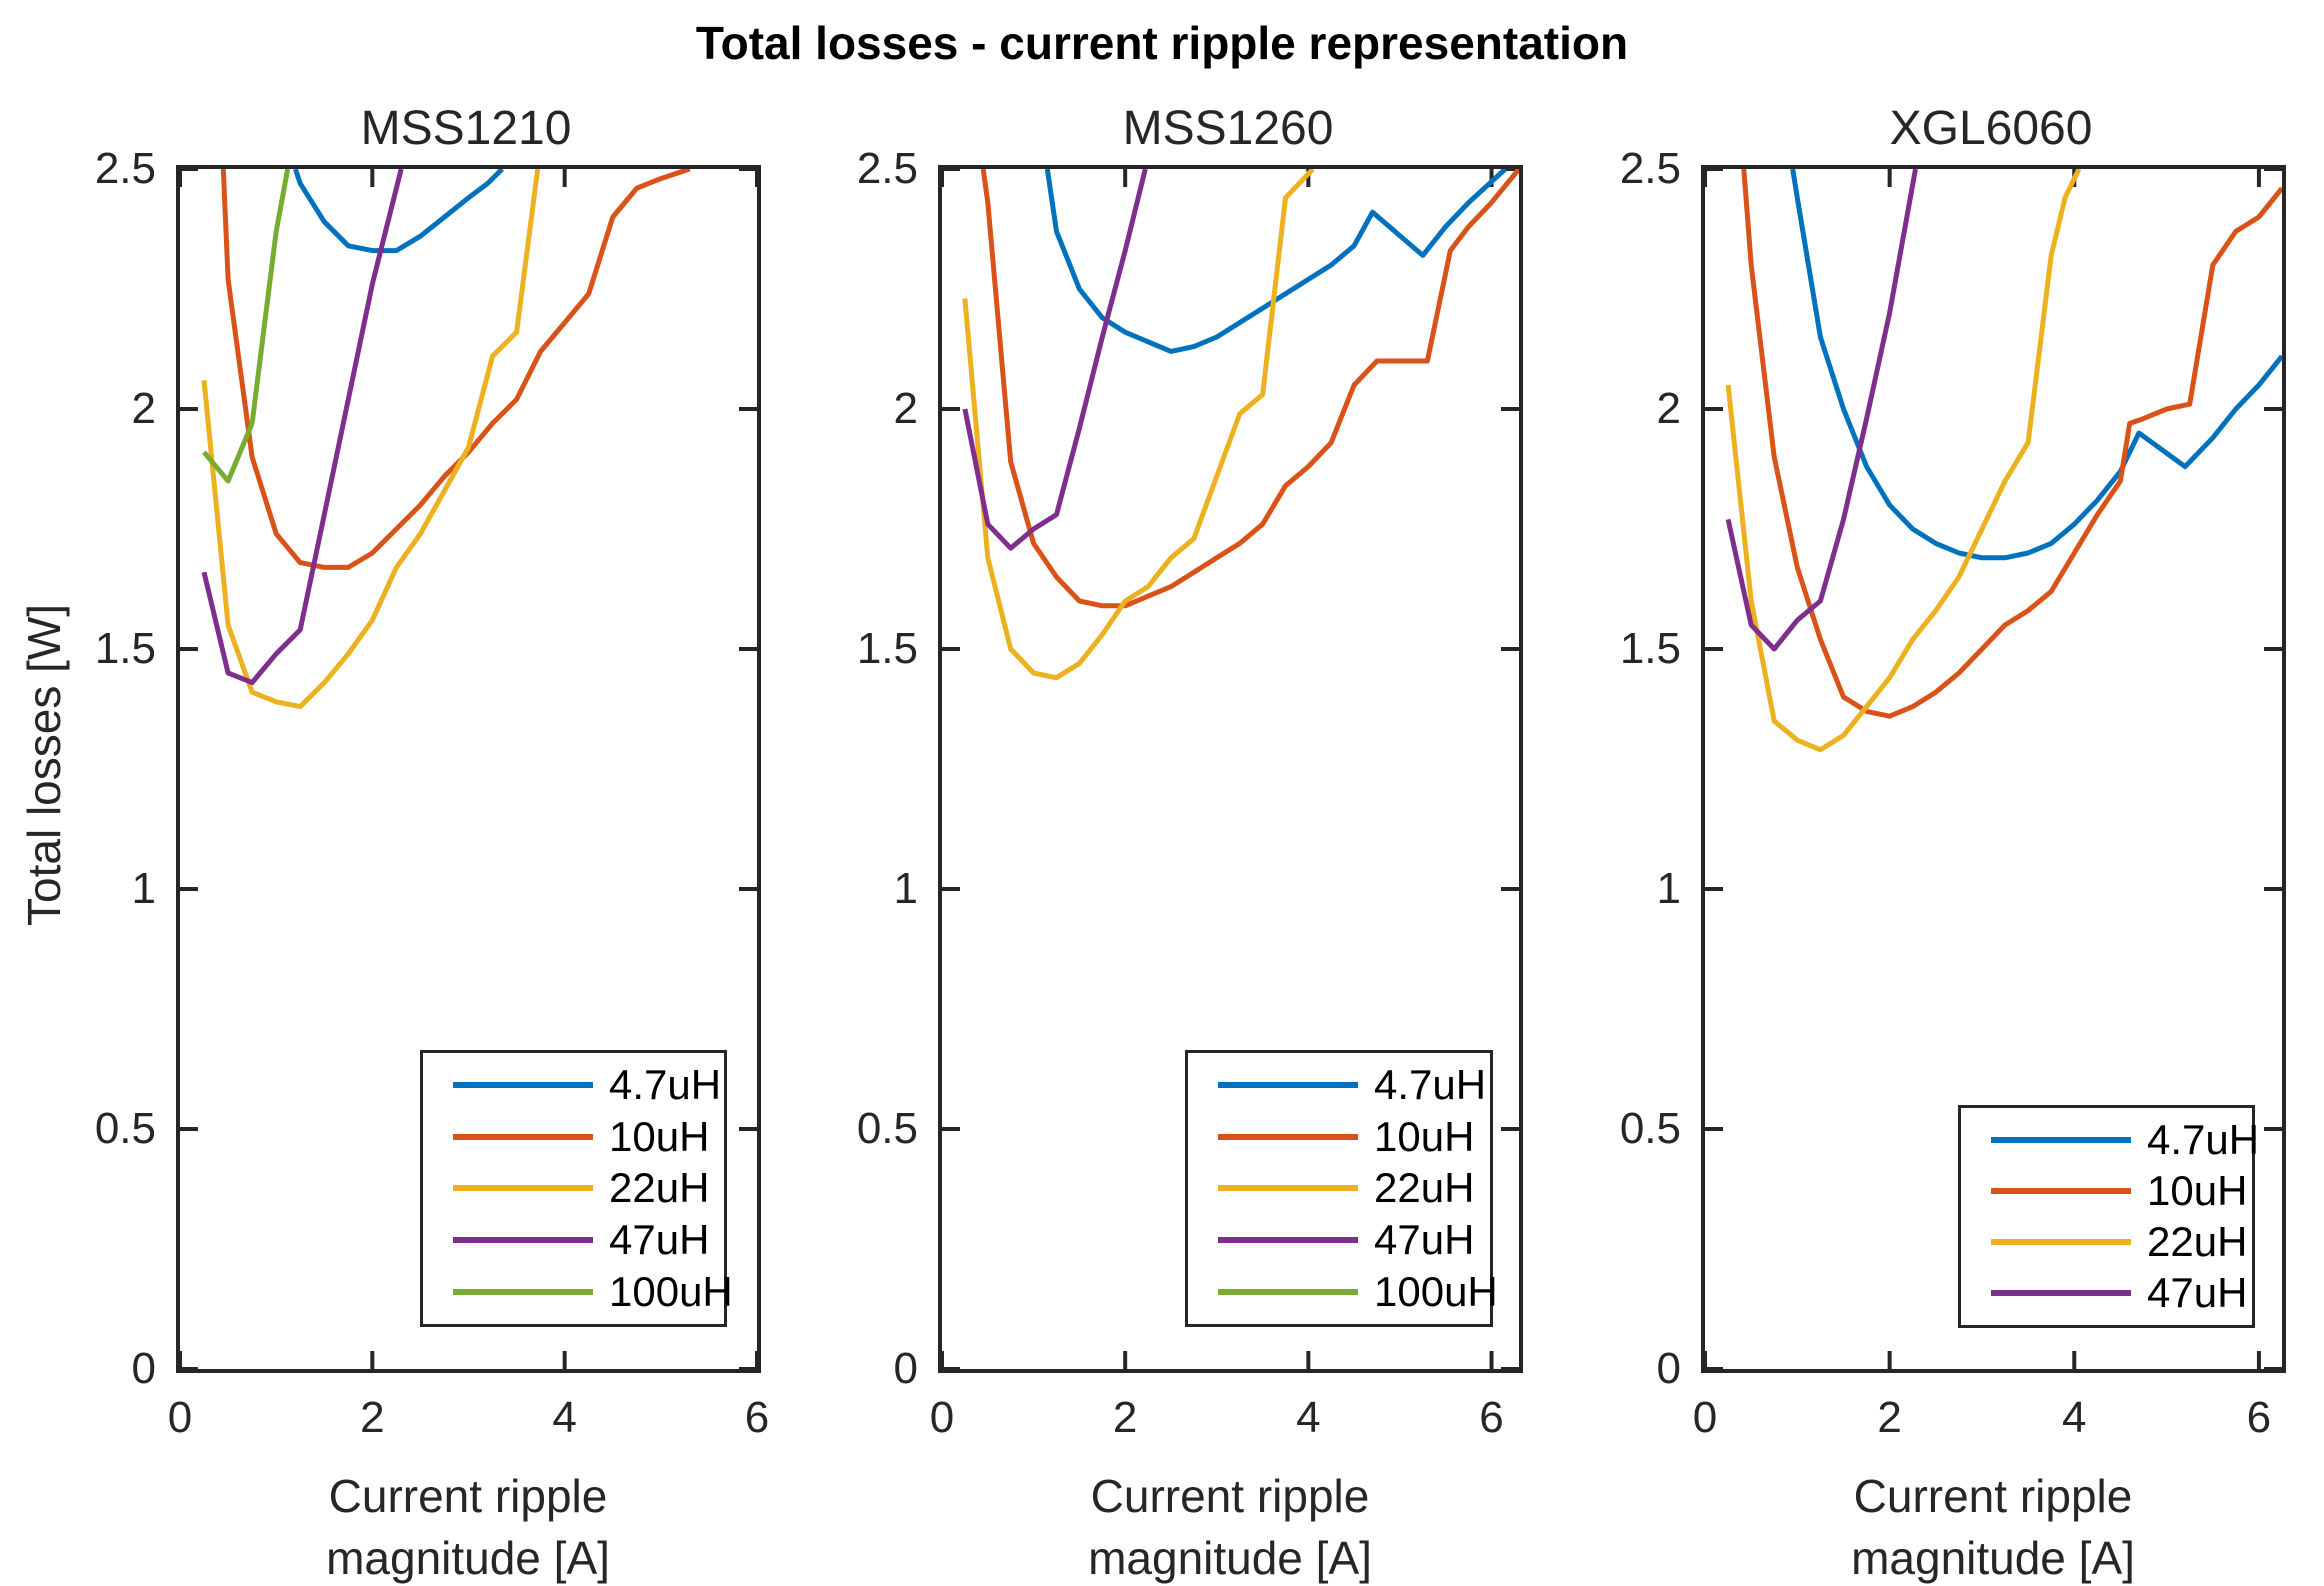 The height and width of the screenshot is (1586, 2324). Describe the element at coordinates (1228, 128) in the screenshot. I see `subplot-title: MSS1260` at that location.